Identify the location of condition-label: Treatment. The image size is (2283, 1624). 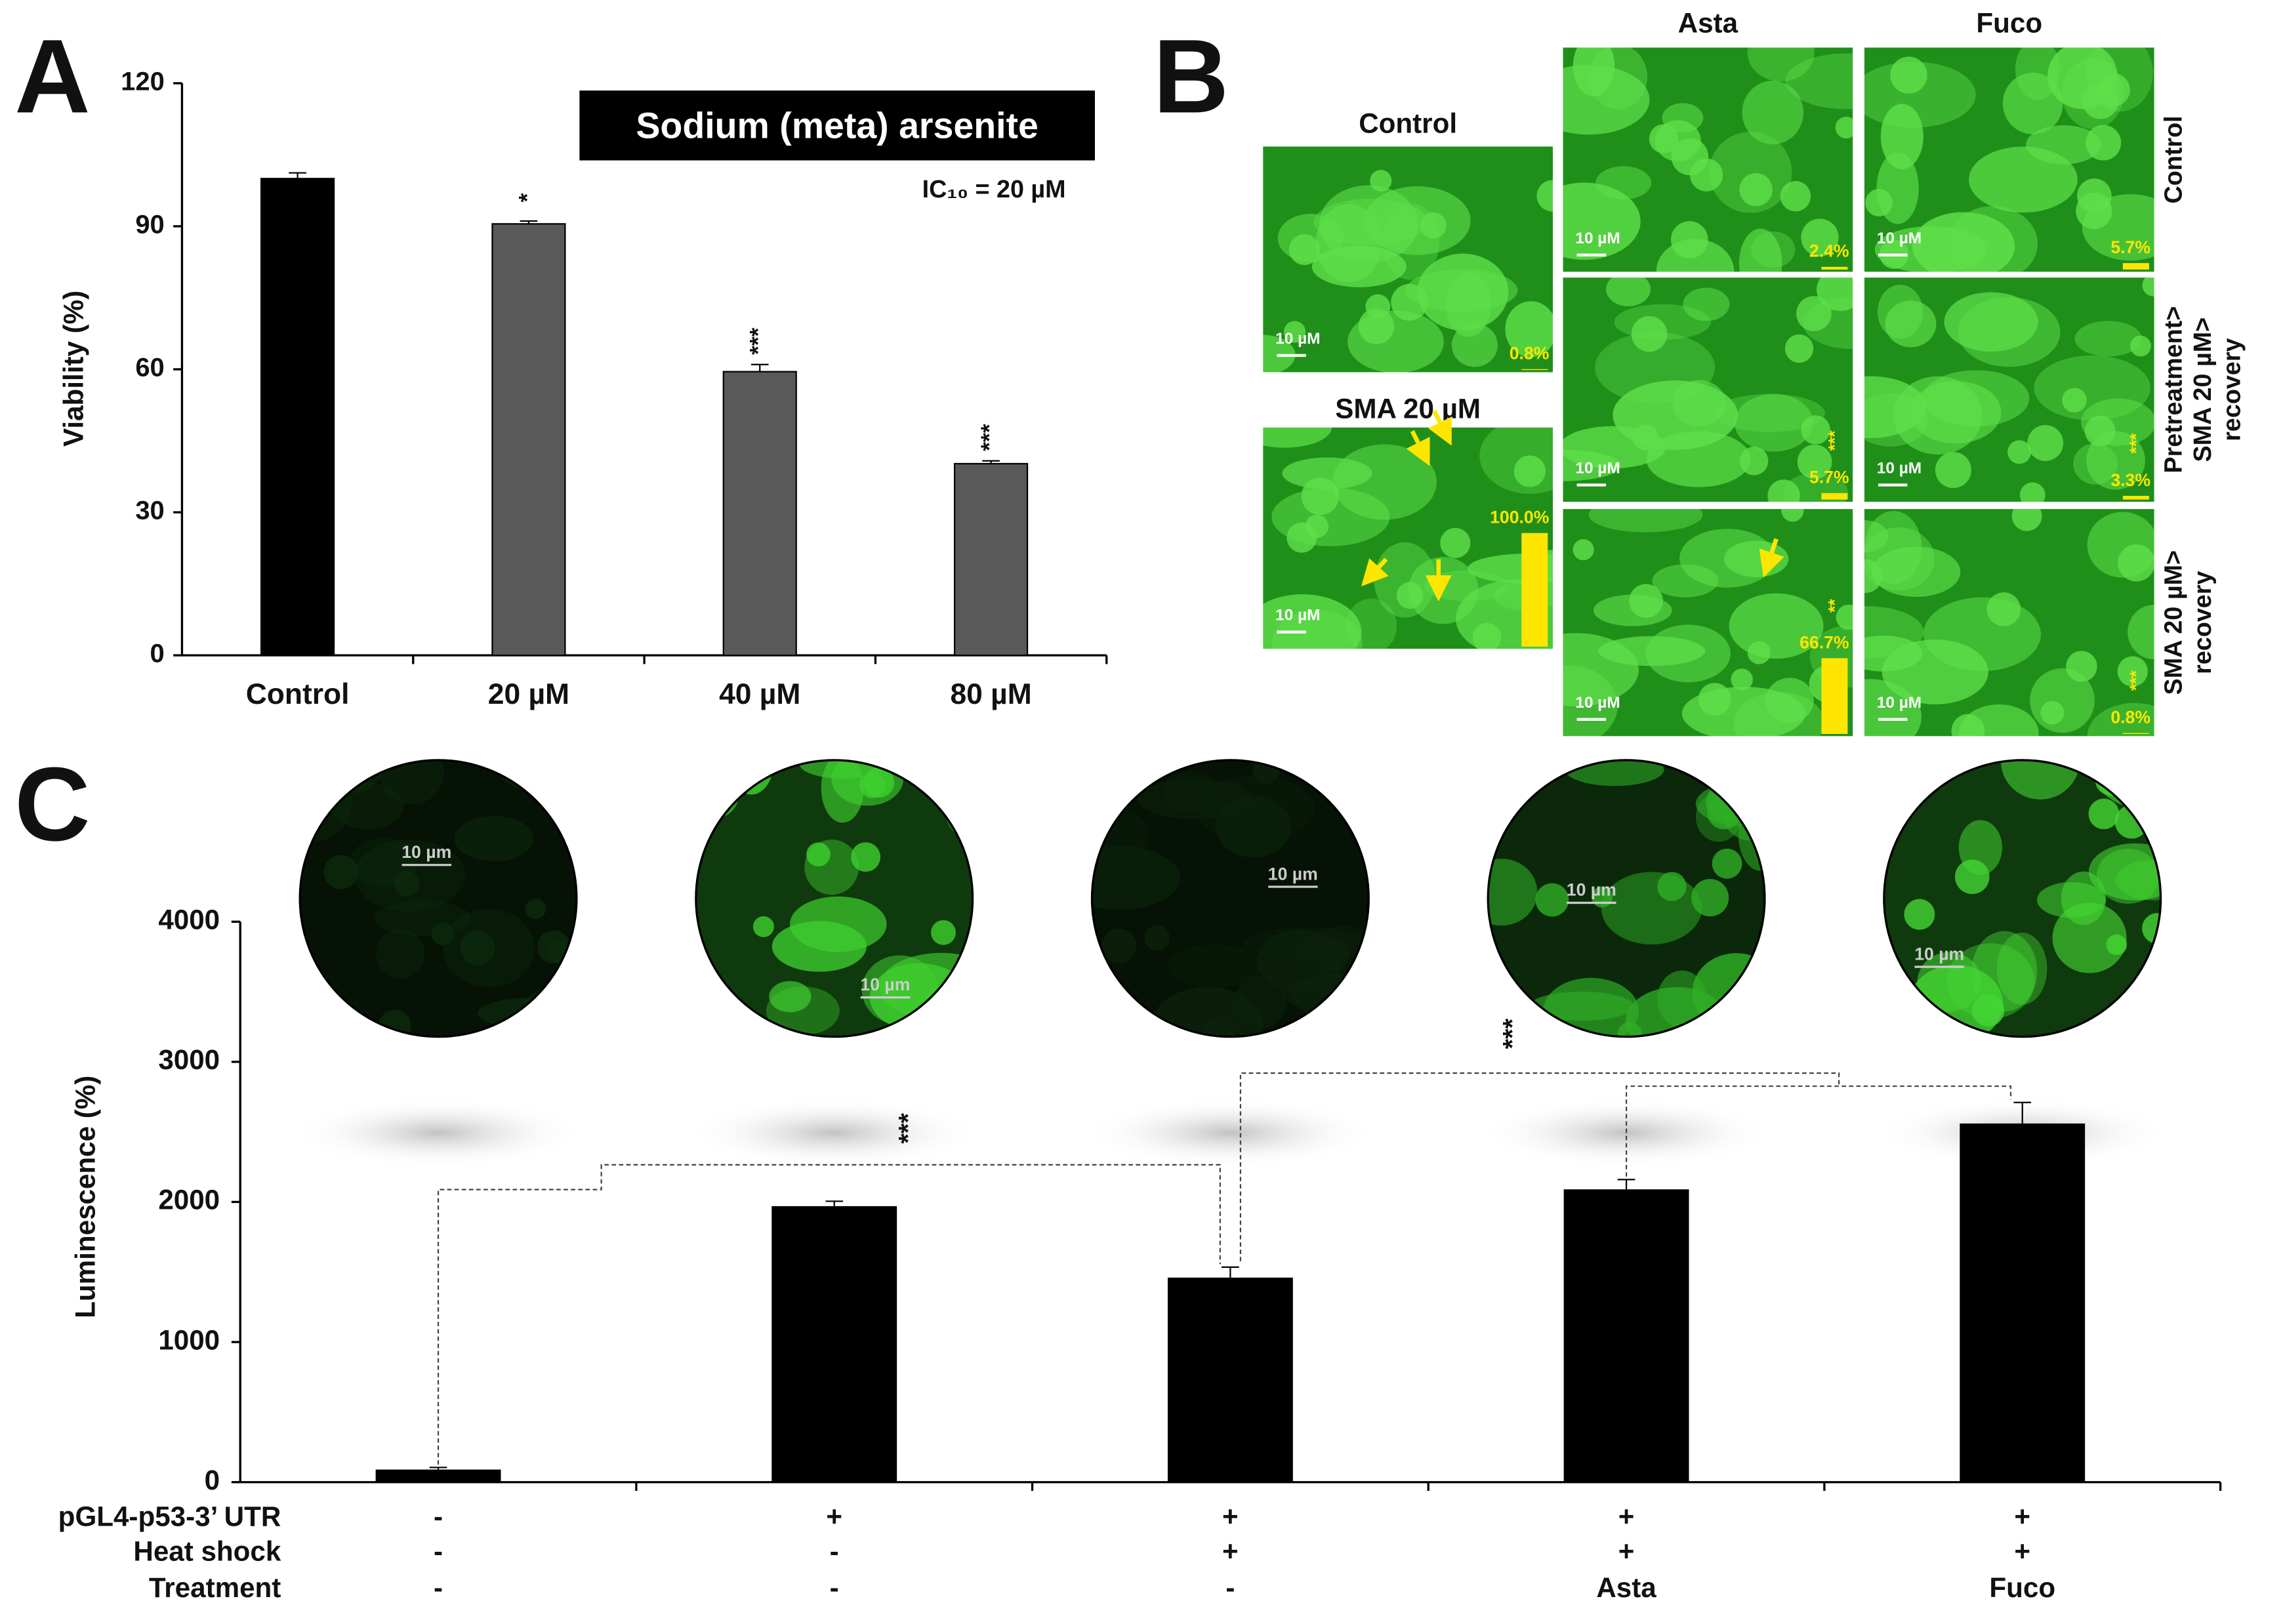
(215, 1587).